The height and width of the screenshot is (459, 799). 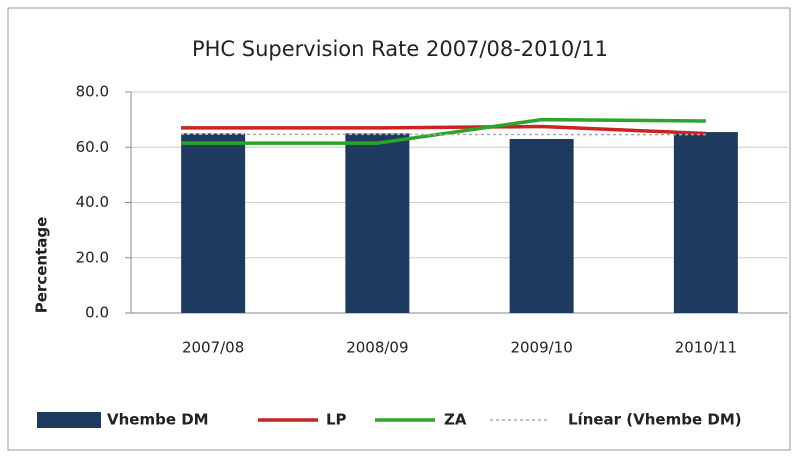 I want to click on y-tick-label: 40.0, so click(x=92, y=202).